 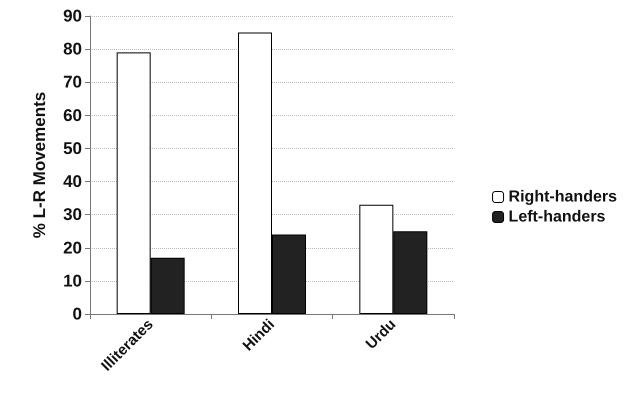 I want to click on legend-label: Left-handers, so click(x=557, y=217).